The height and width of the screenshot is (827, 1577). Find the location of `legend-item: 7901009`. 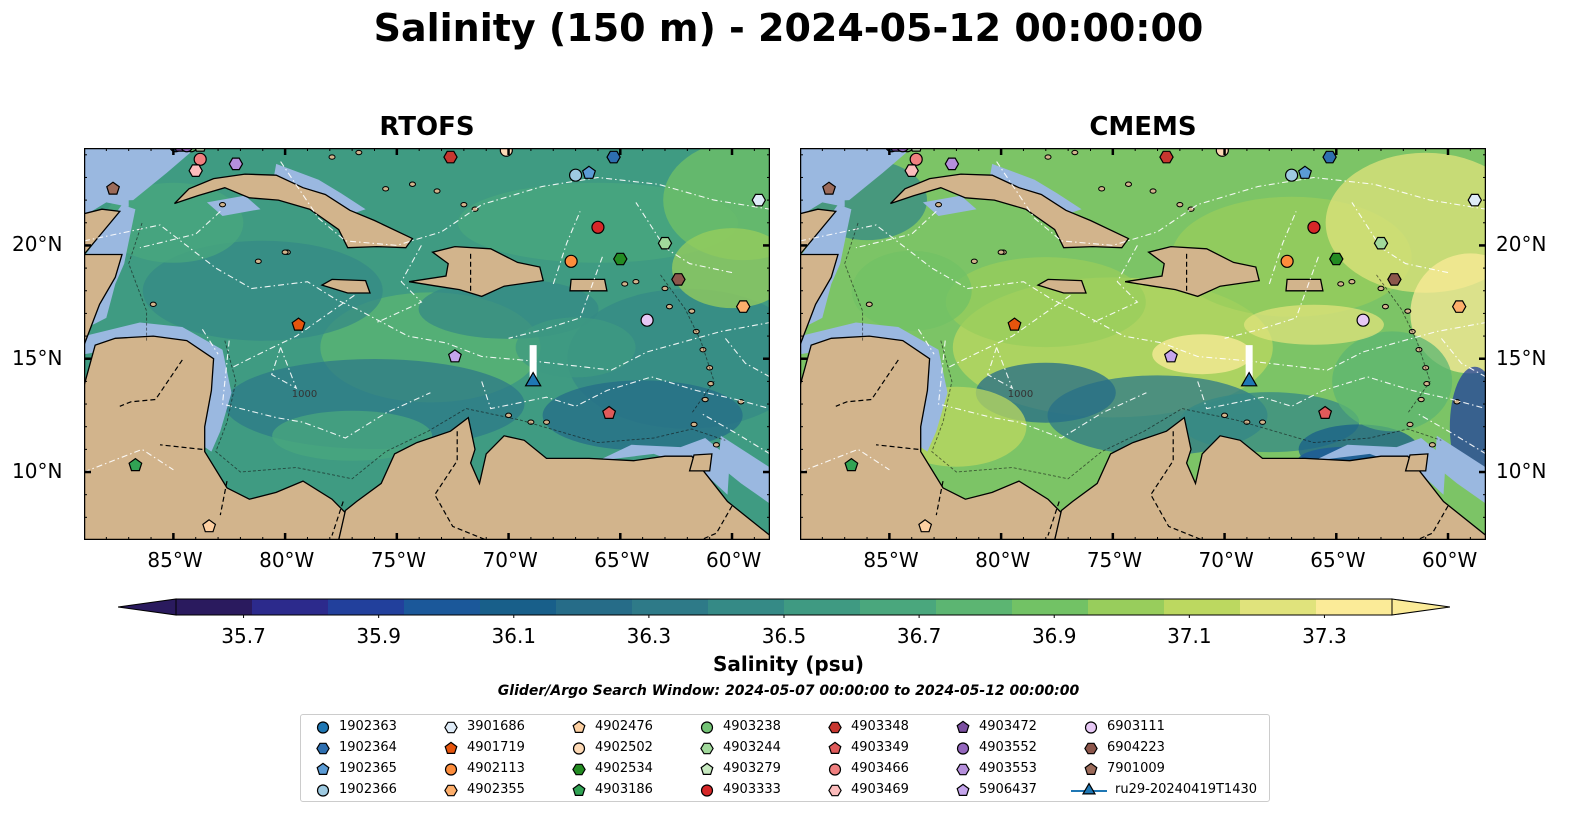

legend-item: 7901009 is located at coordinates (1124, 768).